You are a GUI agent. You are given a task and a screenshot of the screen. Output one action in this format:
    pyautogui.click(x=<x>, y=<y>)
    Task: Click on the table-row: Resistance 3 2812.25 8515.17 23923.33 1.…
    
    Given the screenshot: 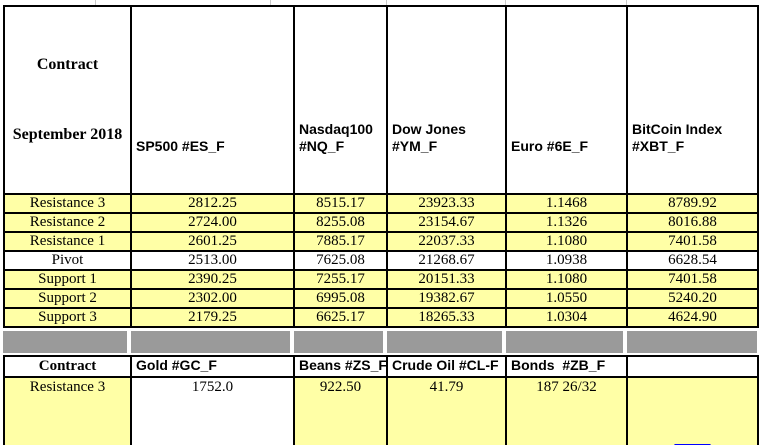 What is the action you would take?
    pyautogui.click(x=381, y=203)
    